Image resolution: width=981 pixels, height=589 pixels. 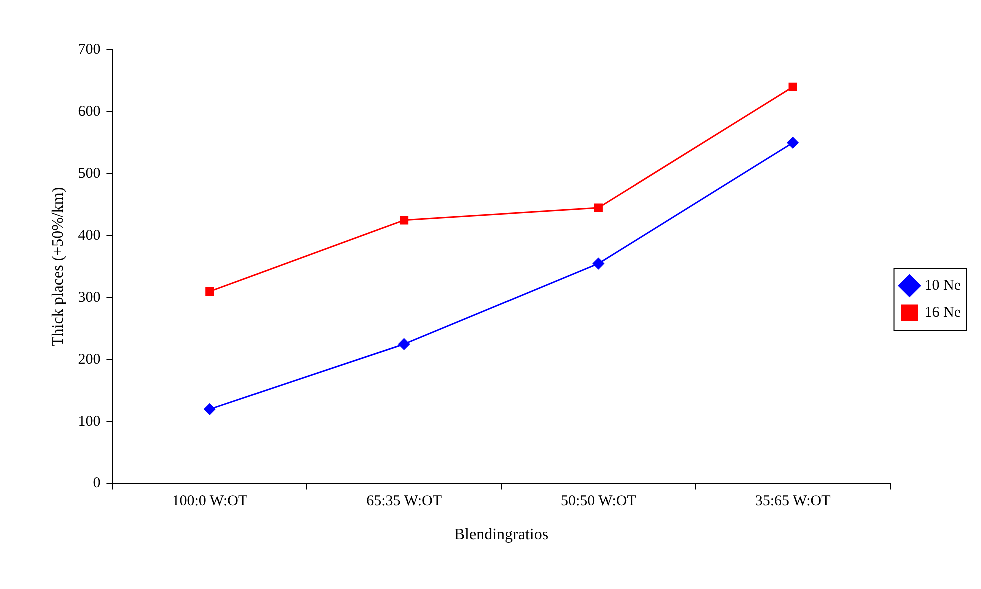 I want to click on y-axis-title: Thick places (+50%/km), so click(x=58, y=266).